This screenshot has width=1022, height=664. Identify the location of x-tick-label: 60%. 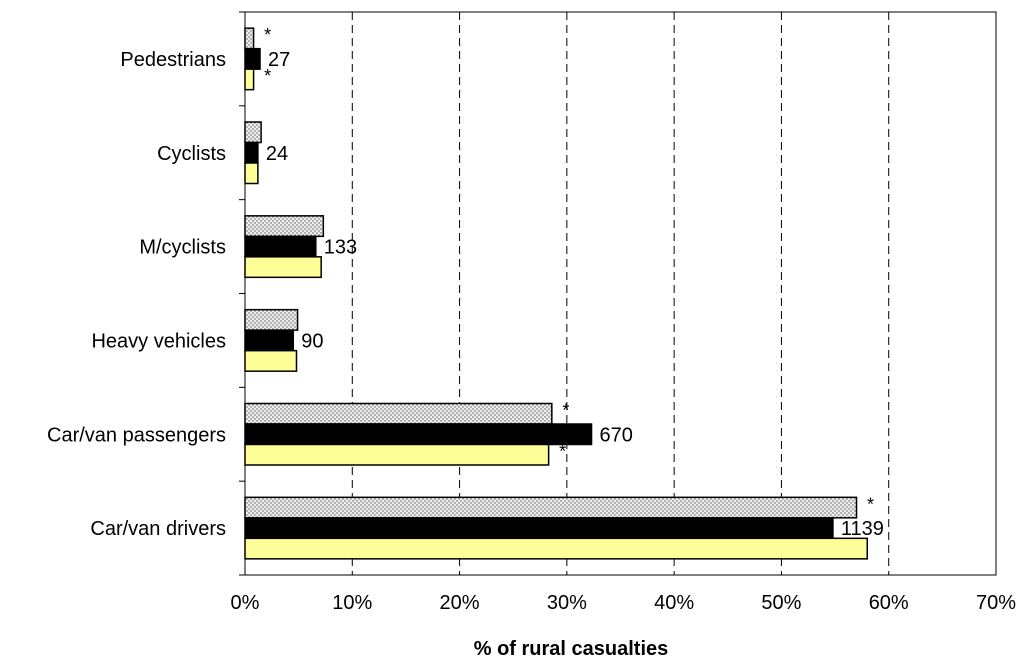
(889, 603).